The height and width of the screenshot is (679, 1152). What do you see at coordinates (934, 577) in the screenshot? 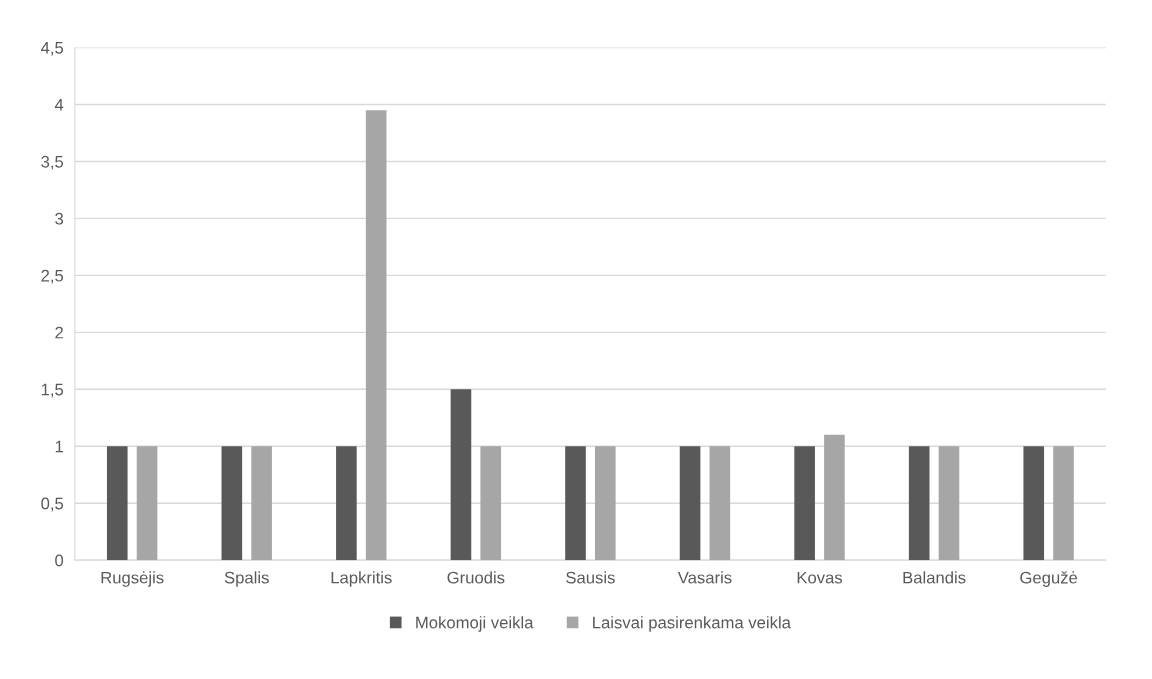
I see `x-tick-label: Balandis` at bounding box center [934, 577].